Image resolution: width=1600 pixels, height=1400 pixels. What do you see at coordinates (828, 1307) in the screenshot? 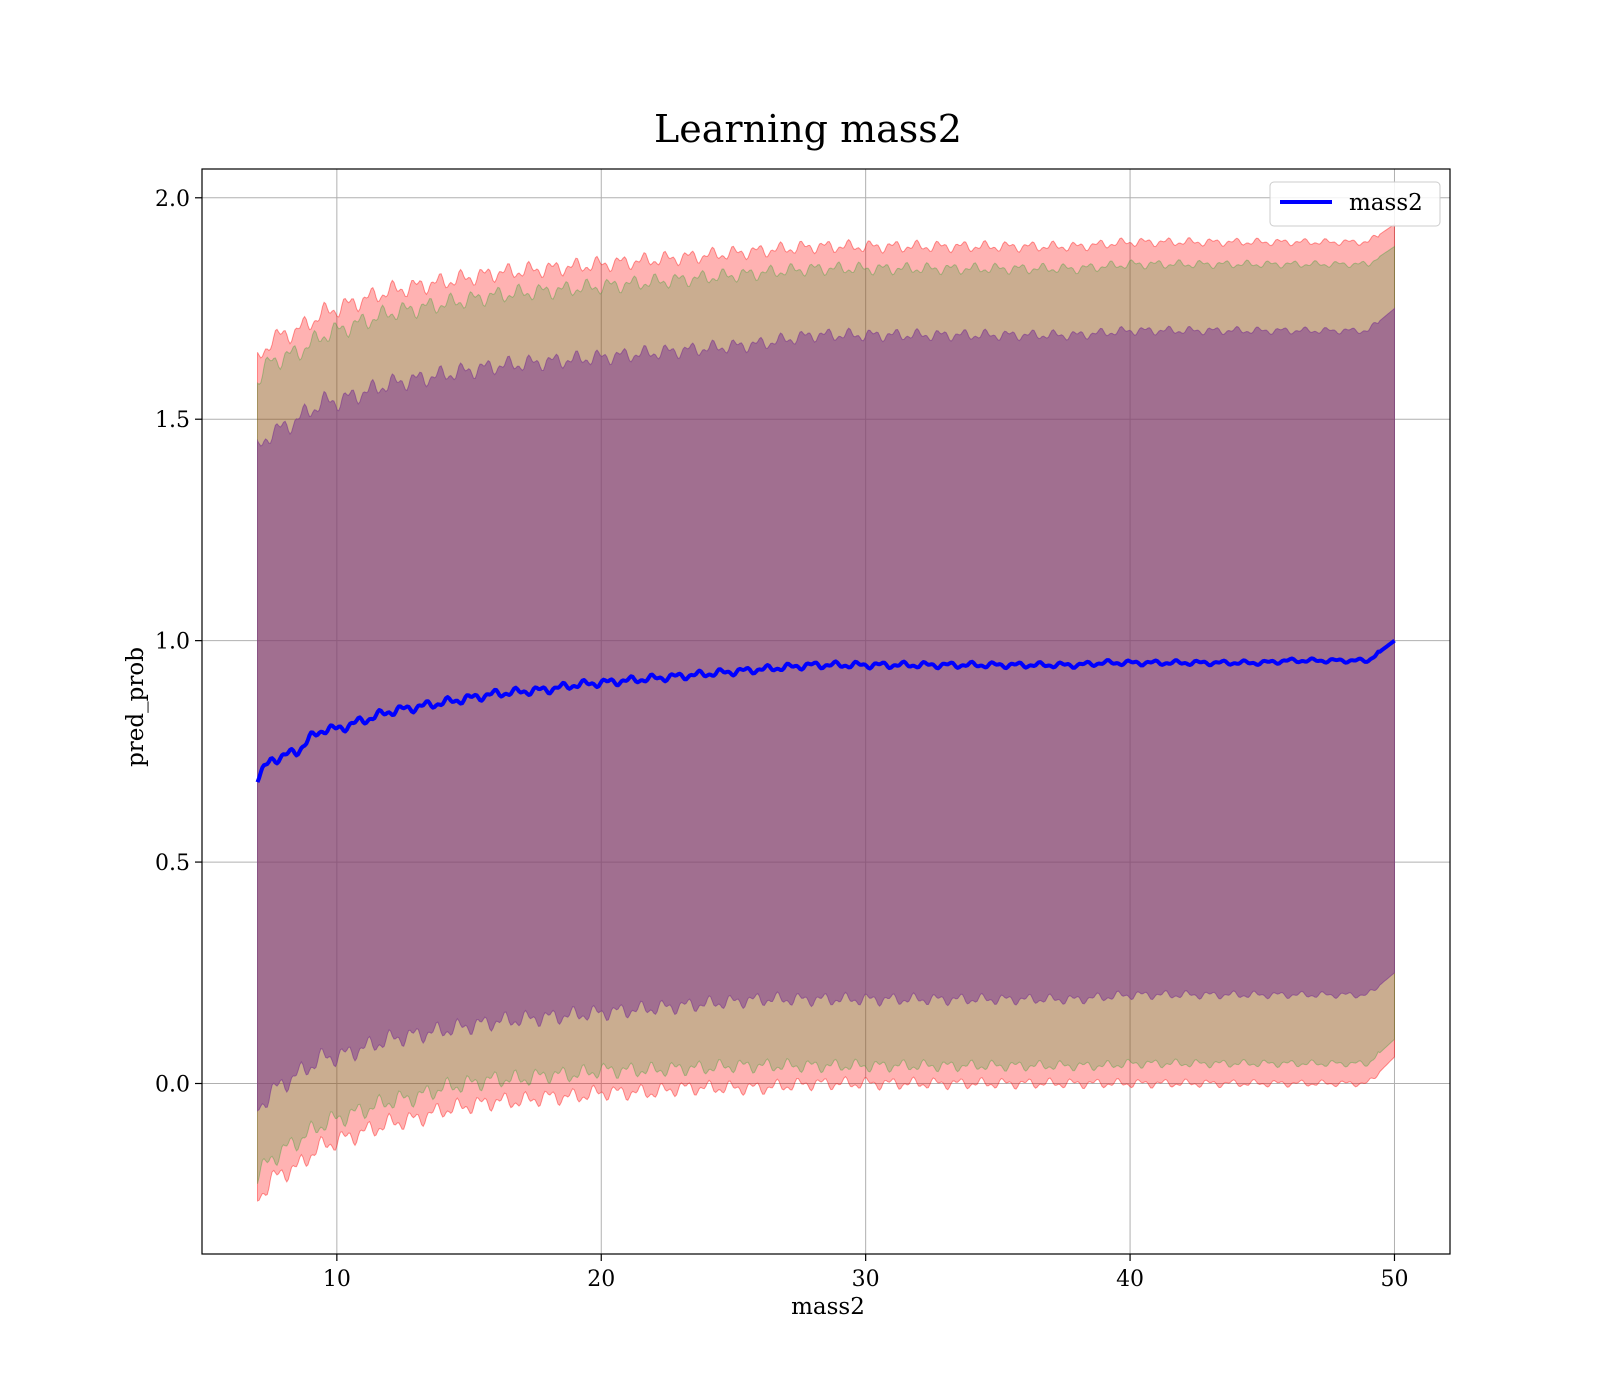
I see `x-axis-label: mass2` at bounding box center [828, 1307].